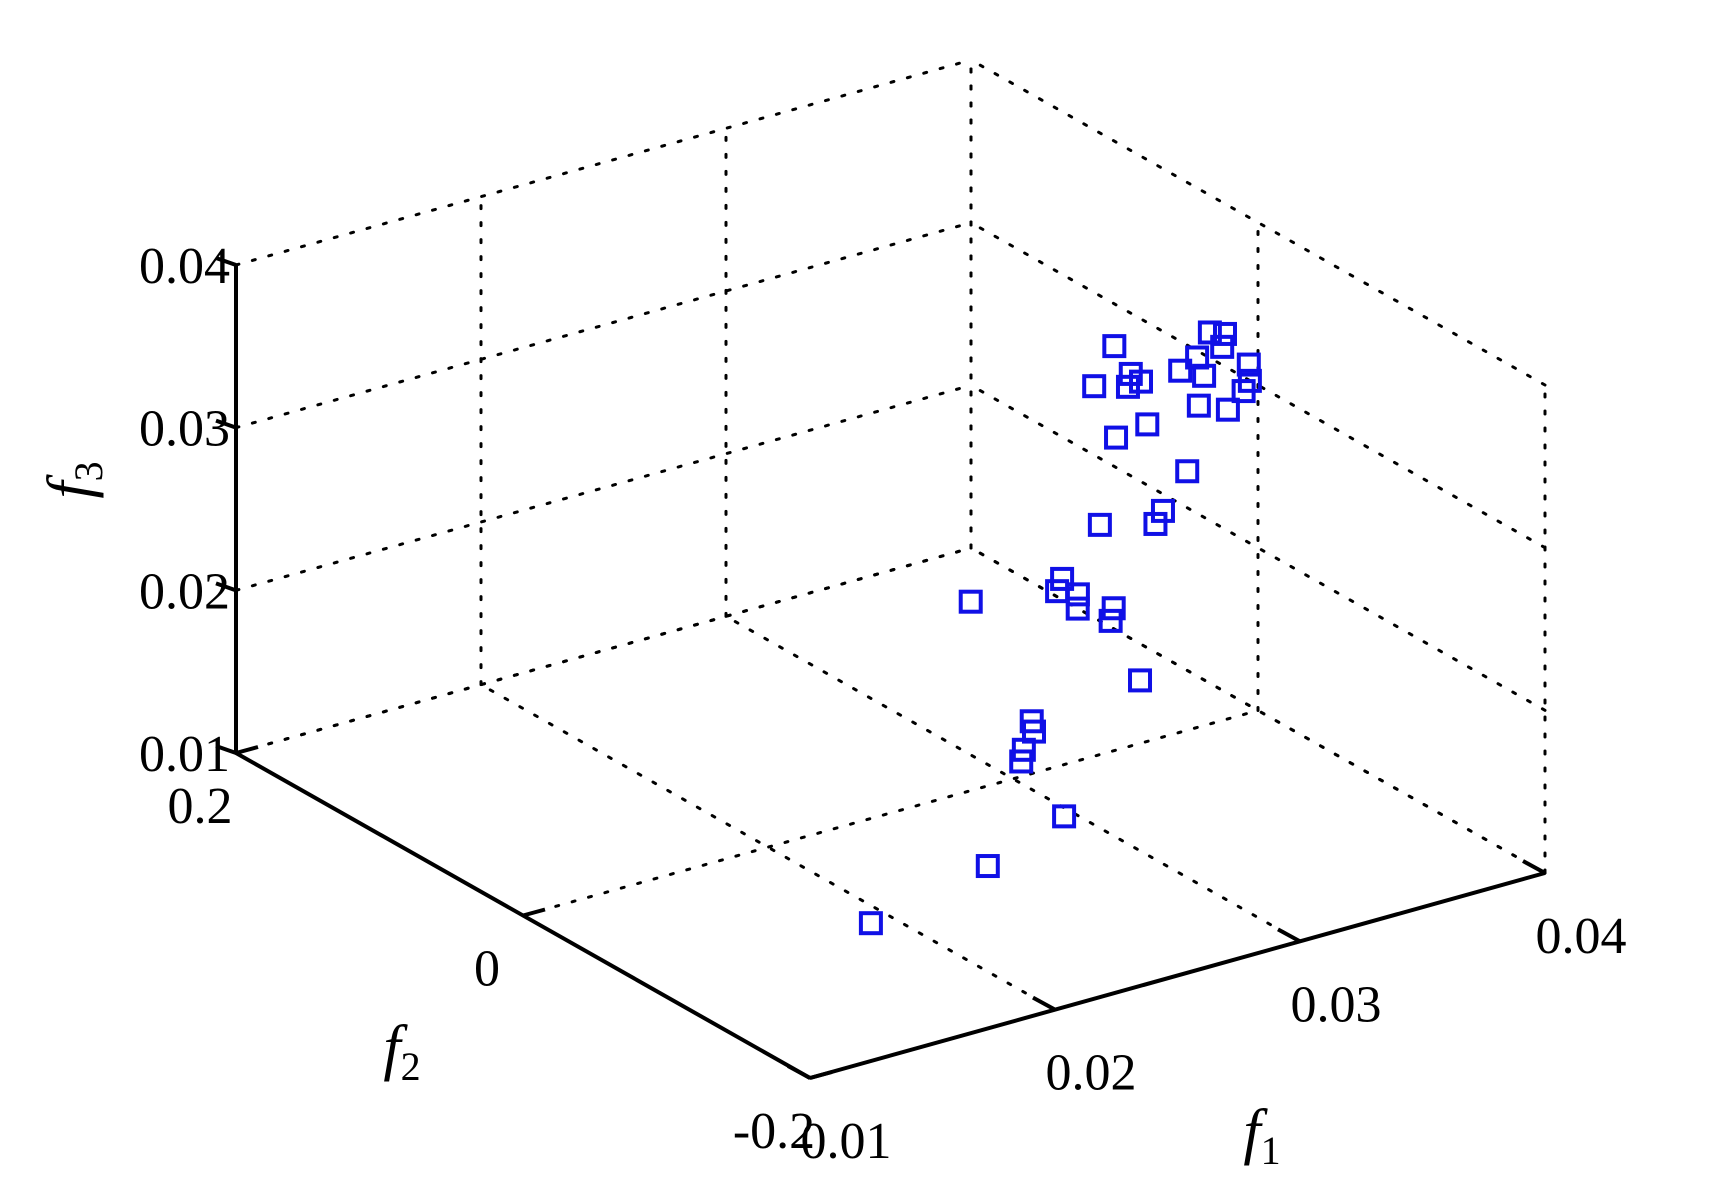 The width and height of the screenshot is (1728, 1186). I want to click on z-tick-label: 0.01, so click(184, 754).